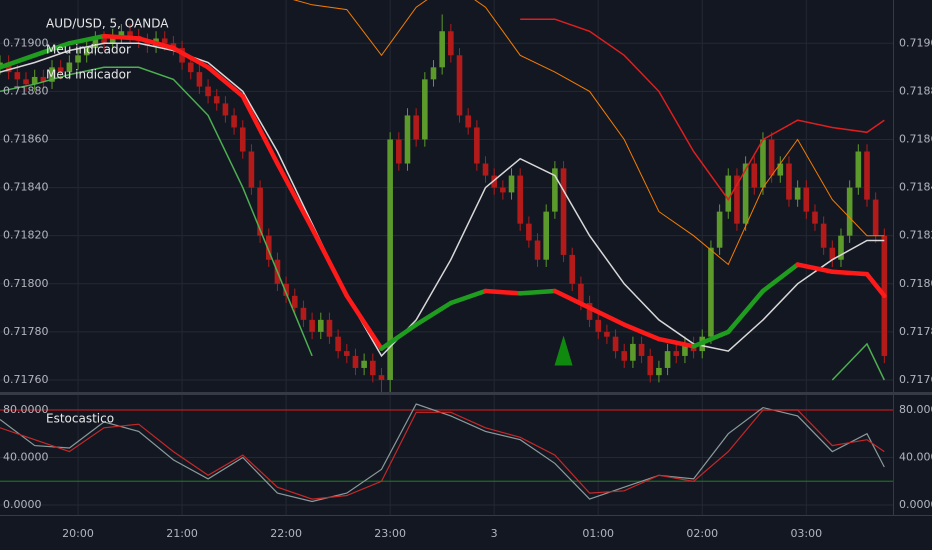 This screenshot has height=550, width=932. I want to click on y-tick-label: 0.71780, so click(915, 331).